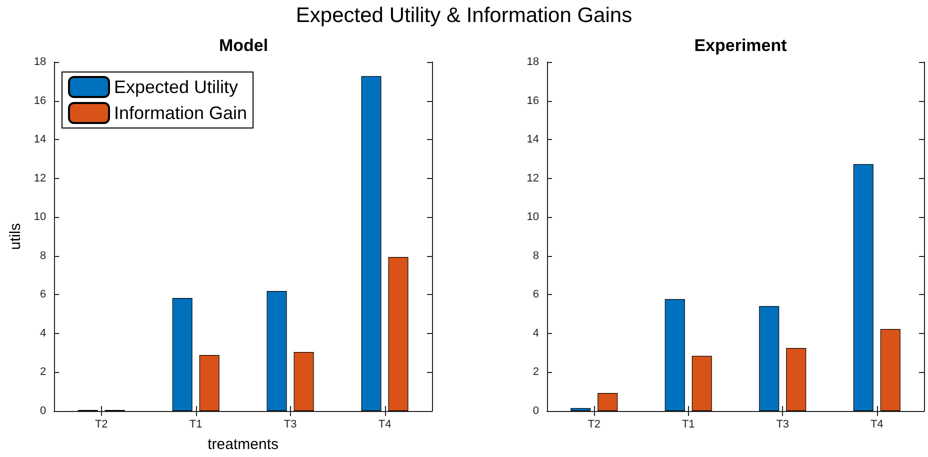 This screenshot has height=457, width=928. I want to click on legend-label: Information Gain, so click(181, 113).